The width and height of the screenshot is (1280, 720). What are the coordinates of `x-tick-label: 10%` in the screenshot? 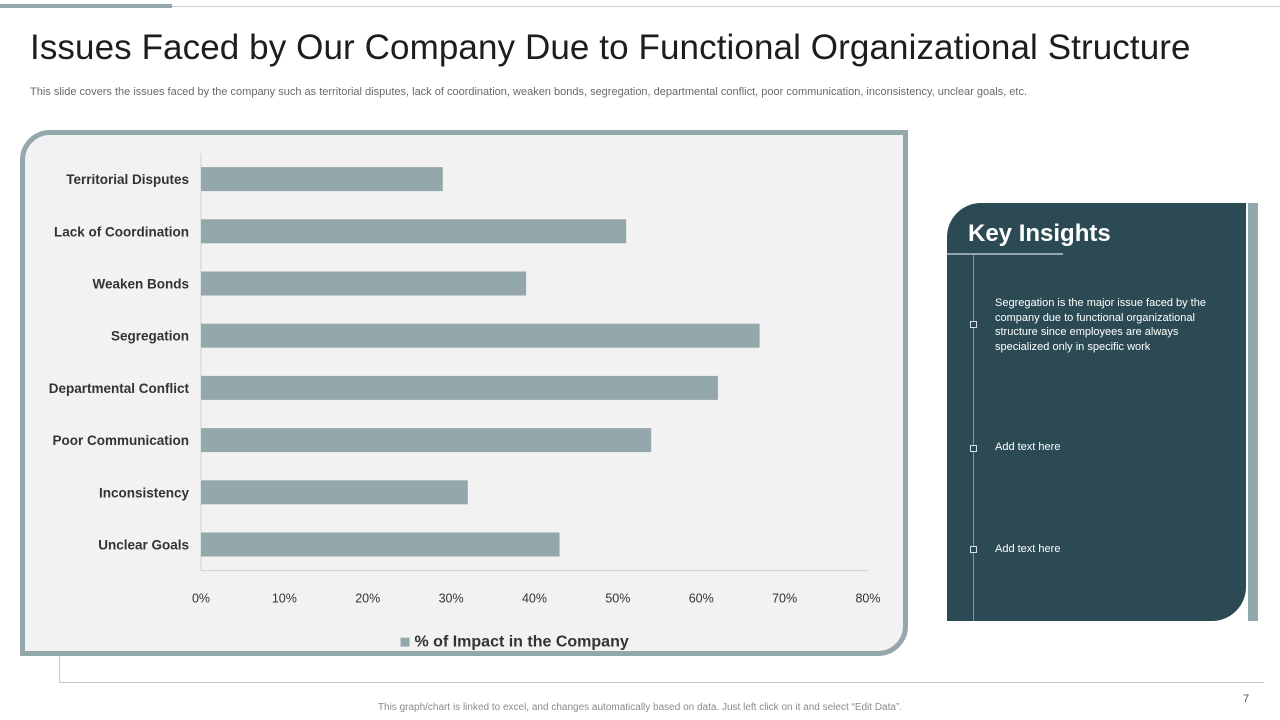 It's located at (284, 599).